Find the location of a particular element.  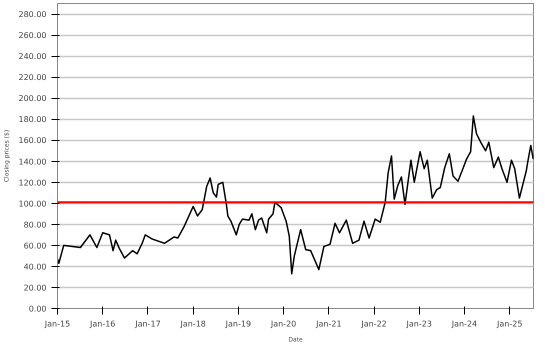

y-tick-label: 180.00 is located at coordinates (32, 119).